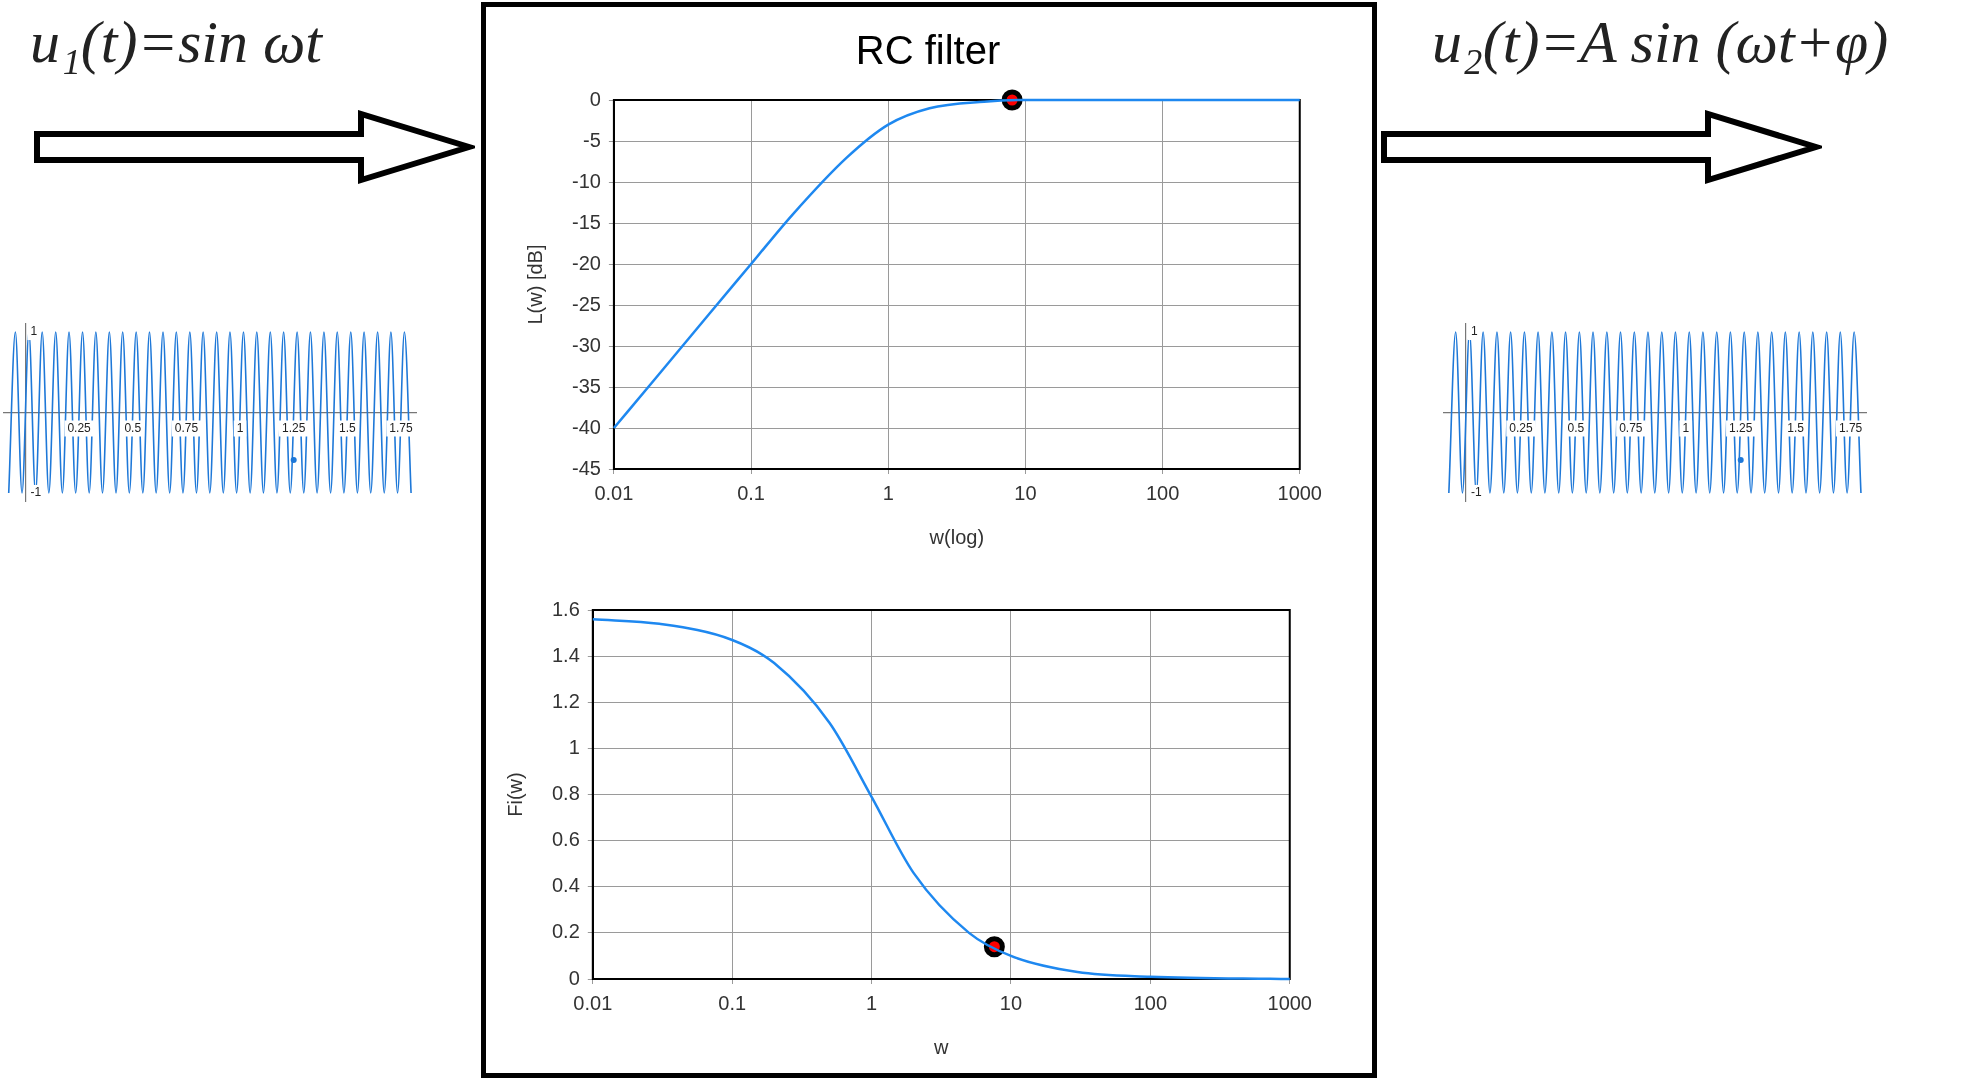  I want to click on y-axis-title: L(w) [dB], so click(534, 284).